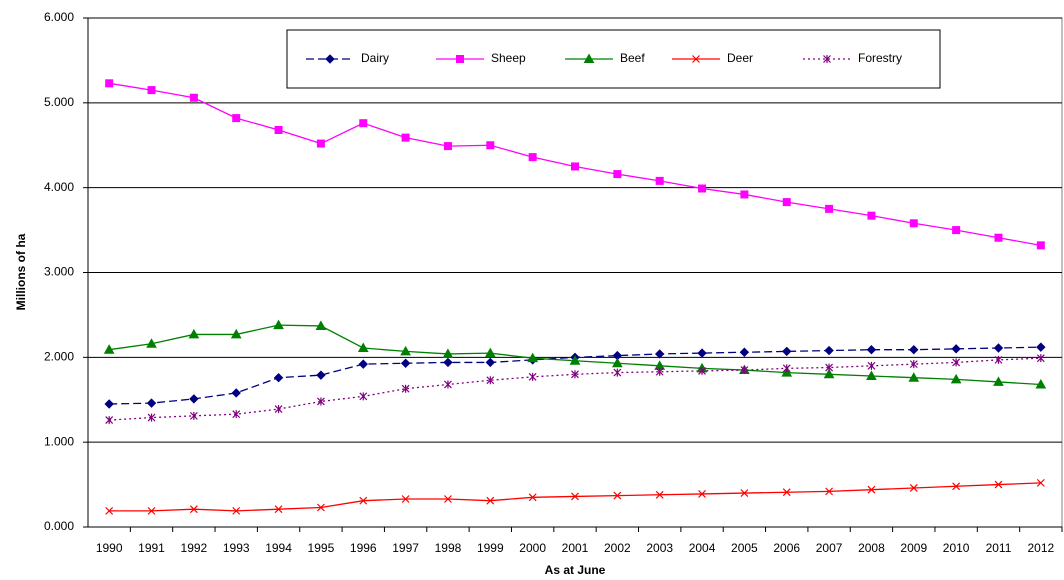 The image size is (1064, 580). Describe the element at coordinates (744, 548) in the screenshot. I see `x-tick-label: 2005` at that location.